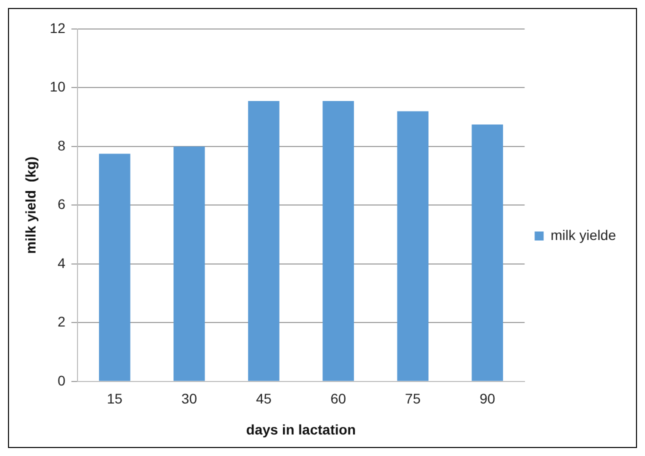  I want to click on x-tick-label: 90, so click(488, 398).